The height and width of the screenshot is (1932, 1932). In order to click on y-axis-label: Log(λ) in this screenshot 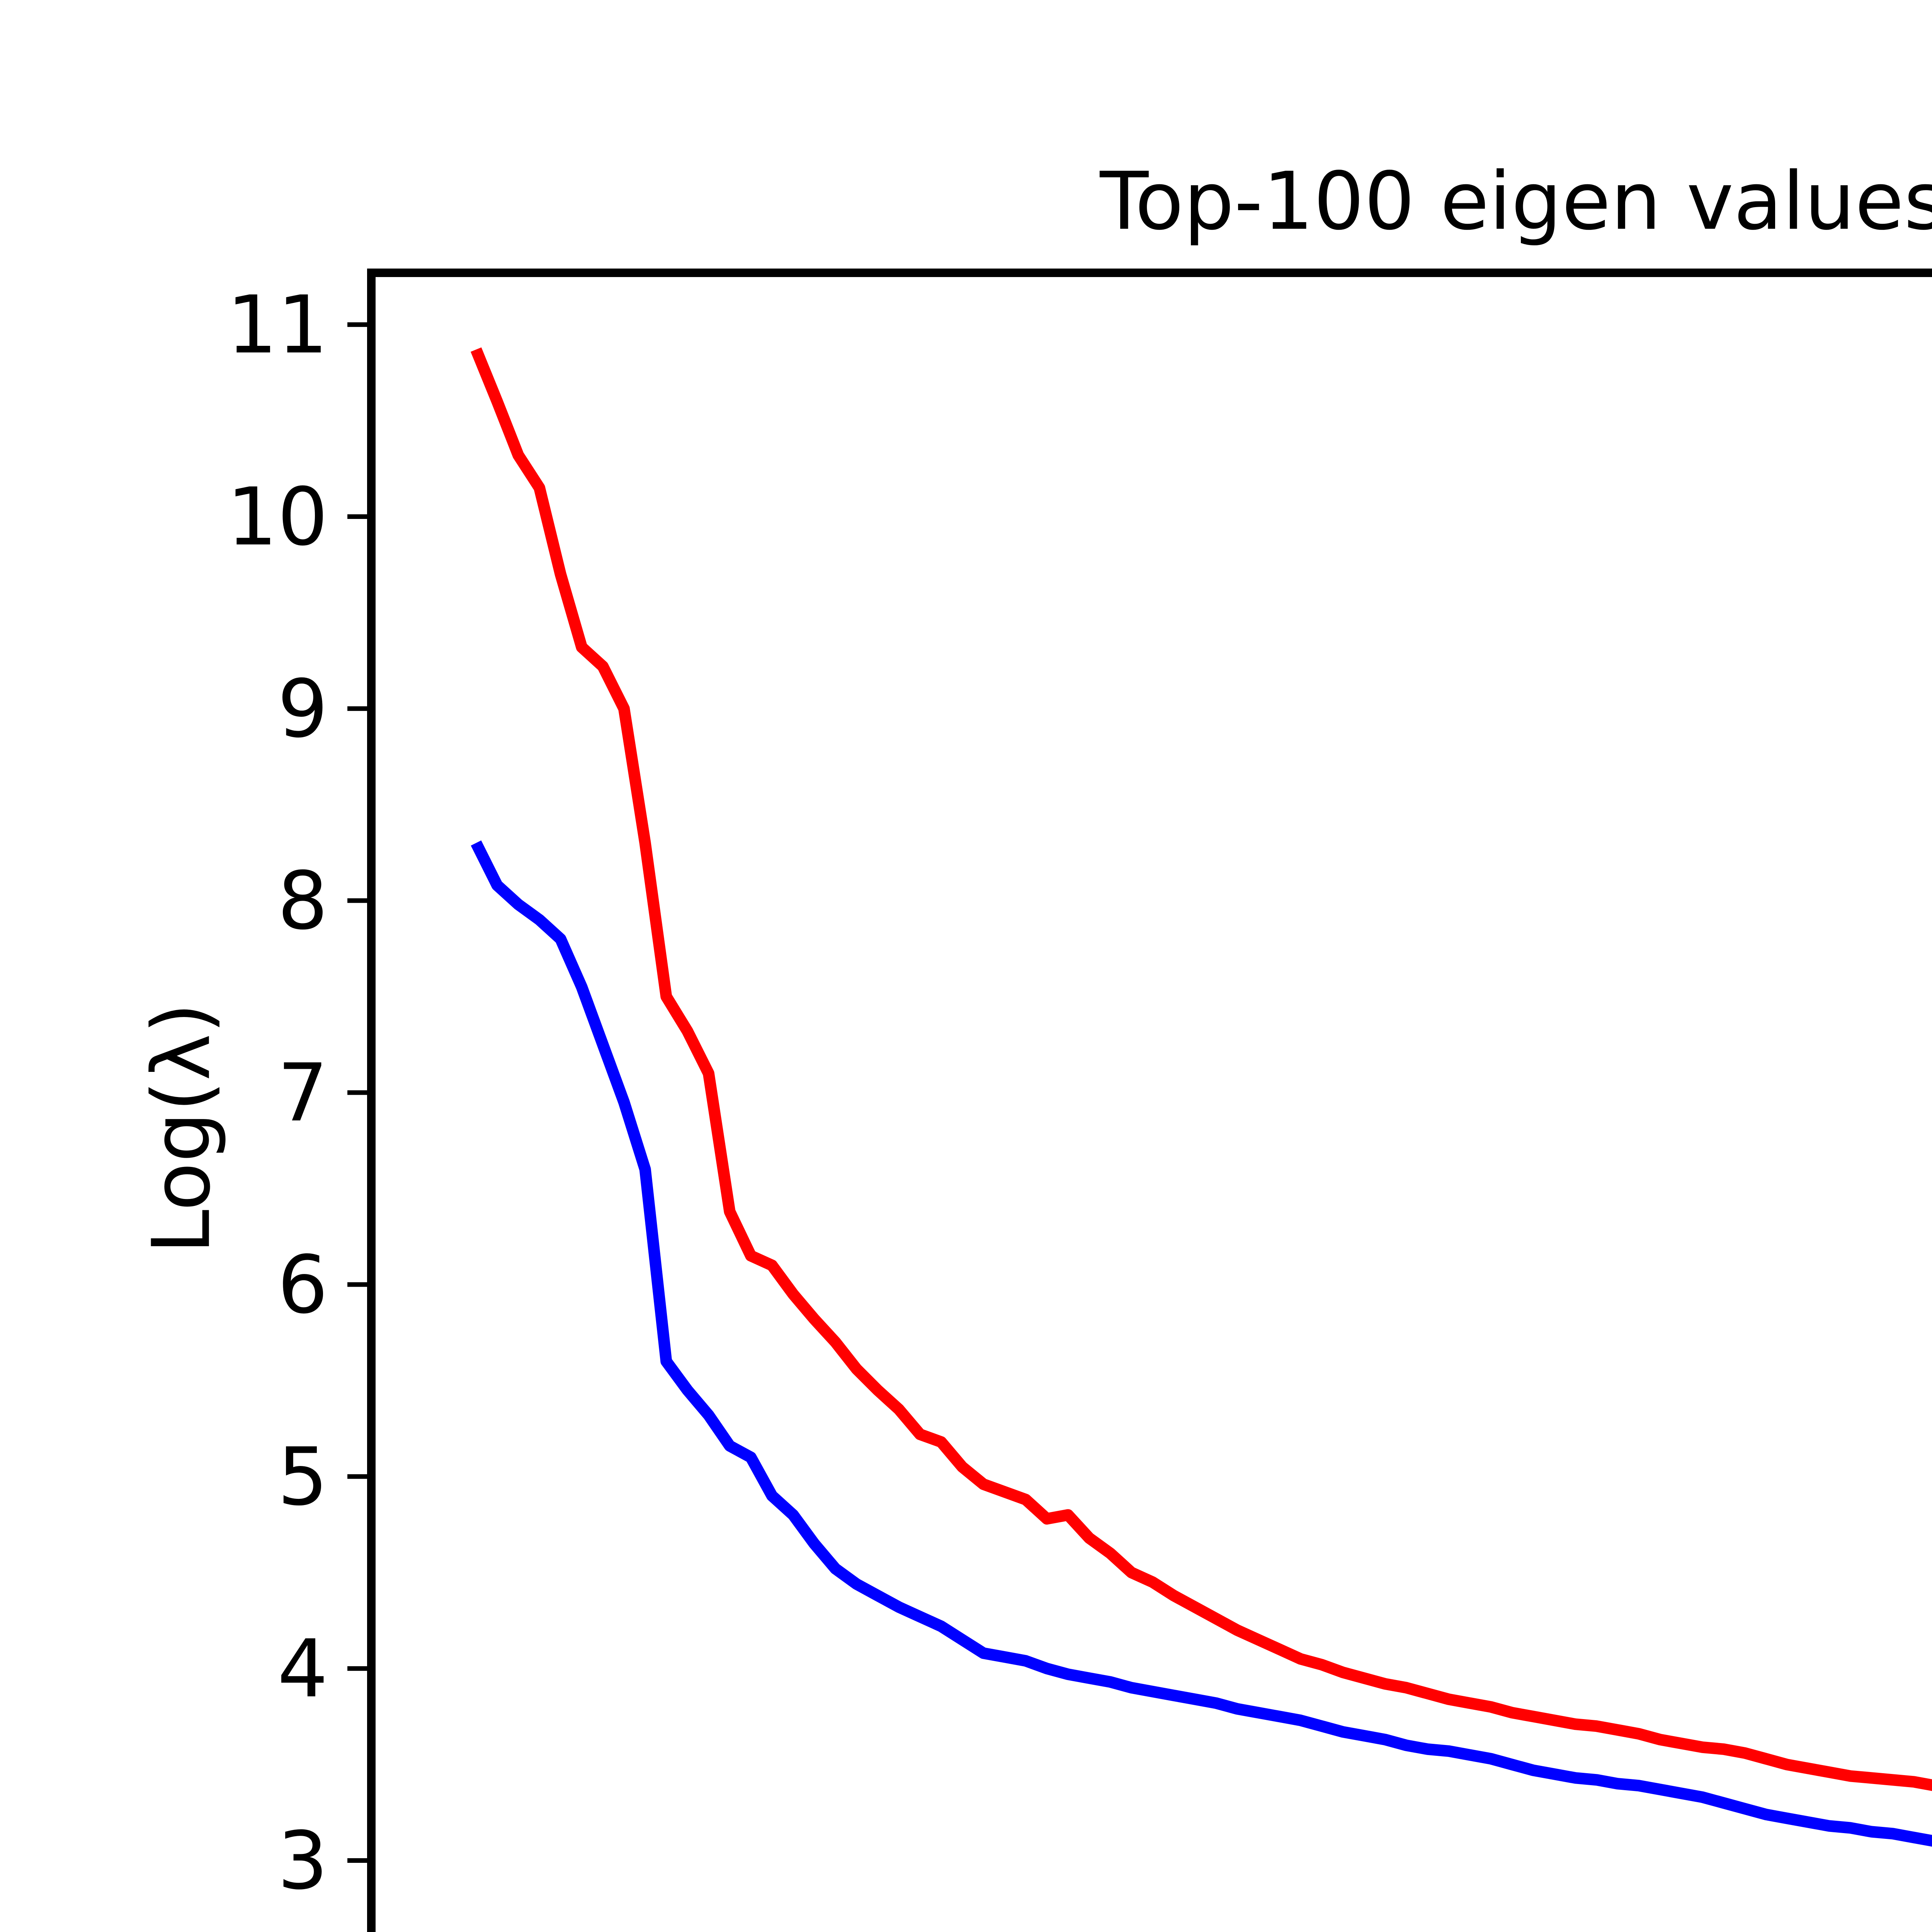, I will do `click(182, 1128)`.